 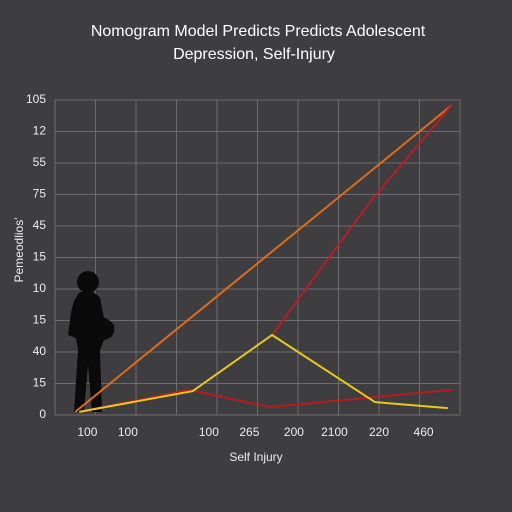 What do you see at coordinates (379, 432) in the screenshot?
I see `x-tick-label: 220` at bounding box center [379, 432].